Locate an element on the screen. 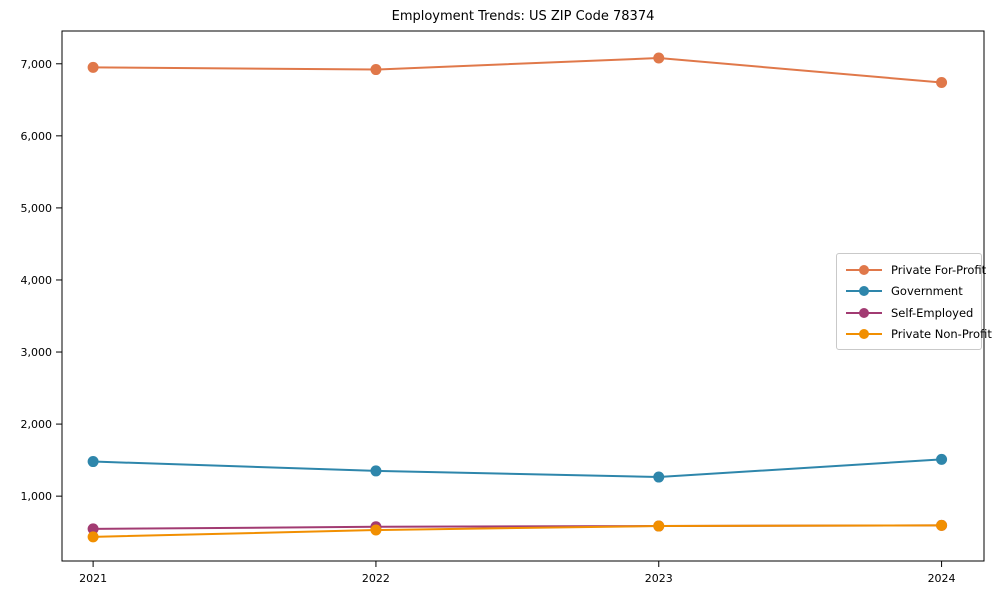 This screenshot has height=600, width=1000. legend-item: Self-Employed is located at coordinates (909, 313).